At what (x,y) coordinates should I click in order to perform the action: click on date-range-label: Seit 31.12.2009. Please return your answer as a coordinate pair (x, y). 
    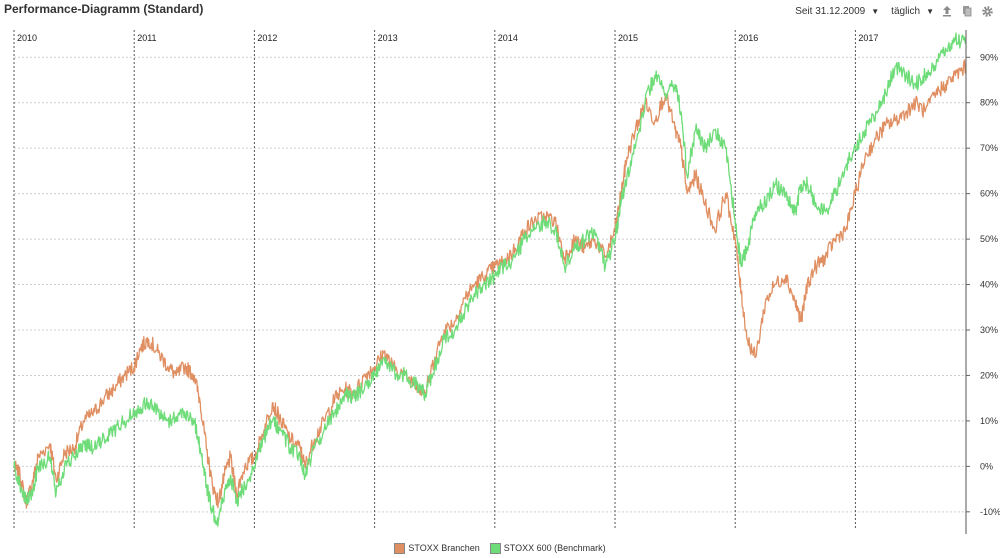
    Looking at the image, I should click on (830, 11).